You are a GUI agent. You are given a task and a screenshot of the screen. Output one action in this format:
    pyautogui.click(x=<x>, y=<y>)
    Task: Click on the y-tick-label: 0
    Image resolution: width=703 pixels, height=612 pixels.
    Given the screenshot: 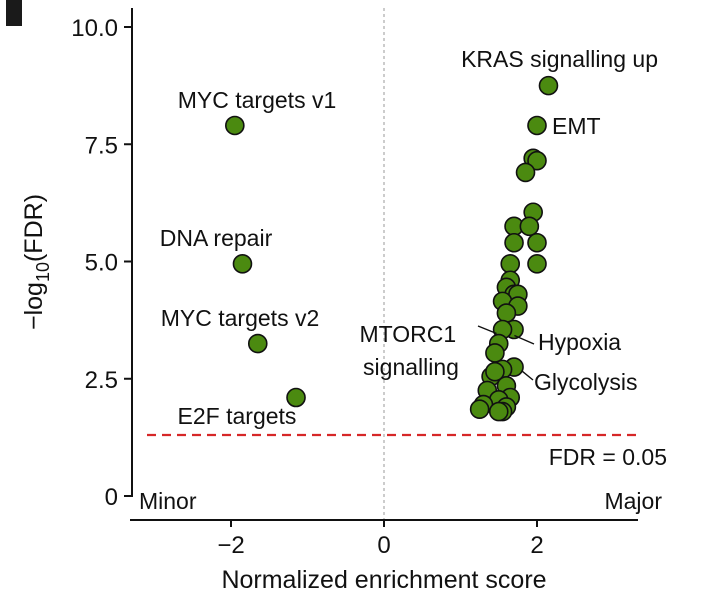 What is the action you would take?
    pyautogui.click(x=111, y=497)
    